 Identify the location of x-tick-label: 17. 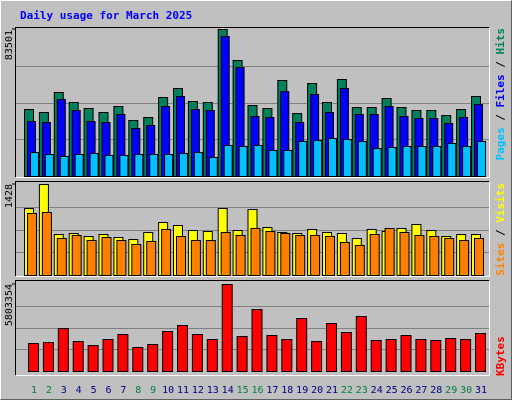
(272, 390).